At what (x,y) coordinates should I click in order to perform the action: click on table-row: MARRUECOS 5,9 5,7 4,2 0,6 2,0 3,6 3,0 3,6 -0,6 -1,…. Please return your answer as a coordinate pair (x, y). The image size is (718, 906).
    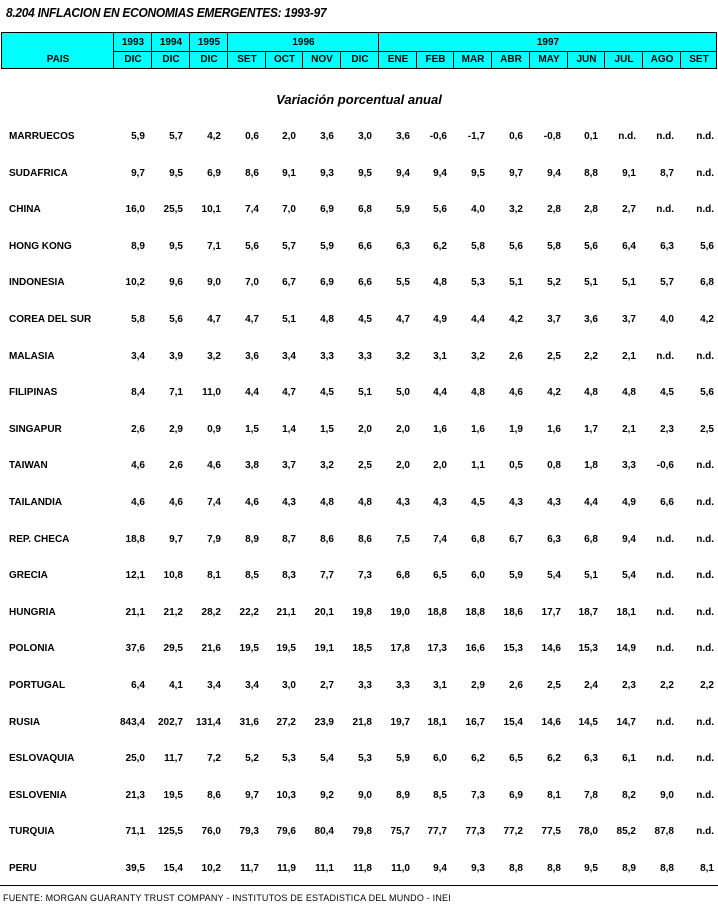
    Looking at the image, I should click on (359, 138).